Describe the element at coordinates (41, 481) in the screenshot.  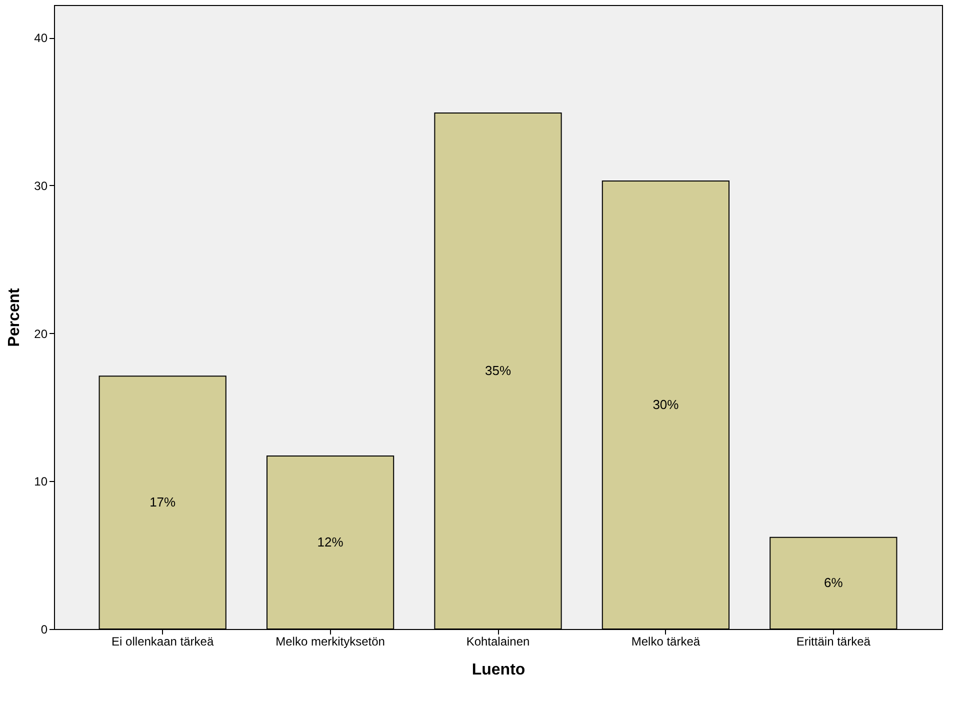
I see `y-tick-label: 10` at that location.